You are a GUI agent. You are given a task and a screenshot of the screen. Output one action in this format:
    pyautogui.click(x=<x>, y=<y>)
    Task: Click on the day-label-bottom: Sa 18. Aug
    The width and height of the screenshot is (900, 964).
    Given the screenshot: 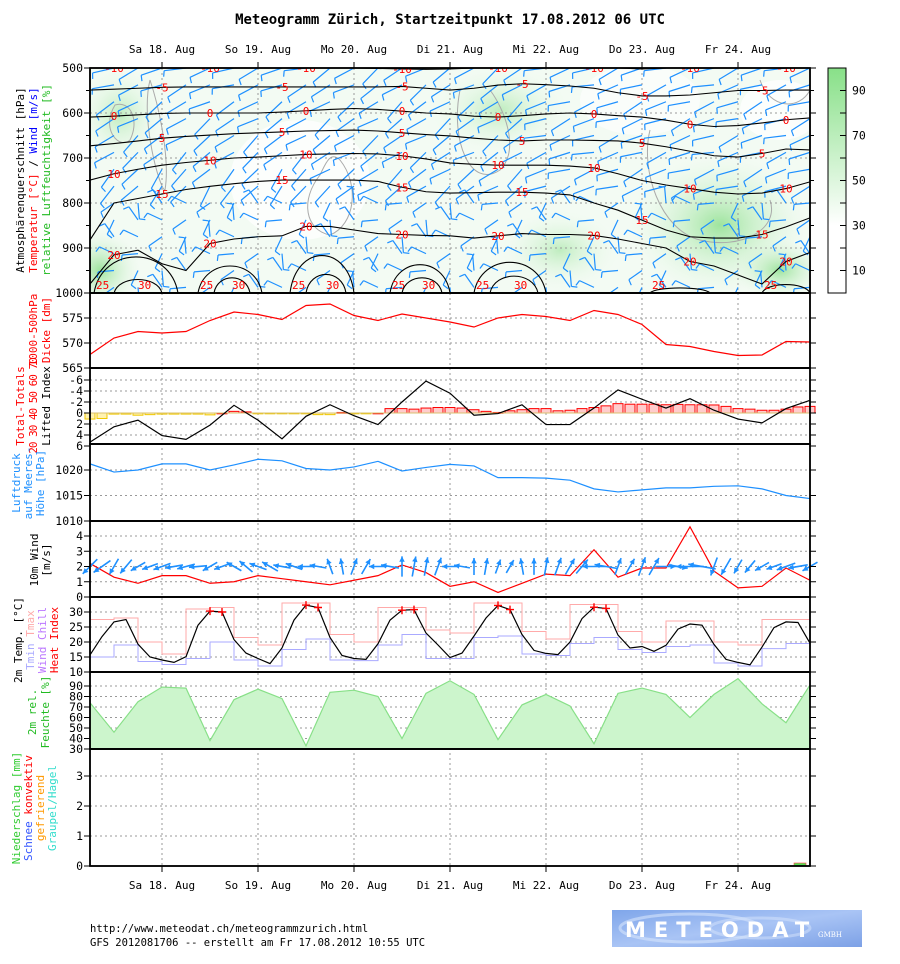 What is the action you would take?
    pyautogui.click(x=162, y=885)
    